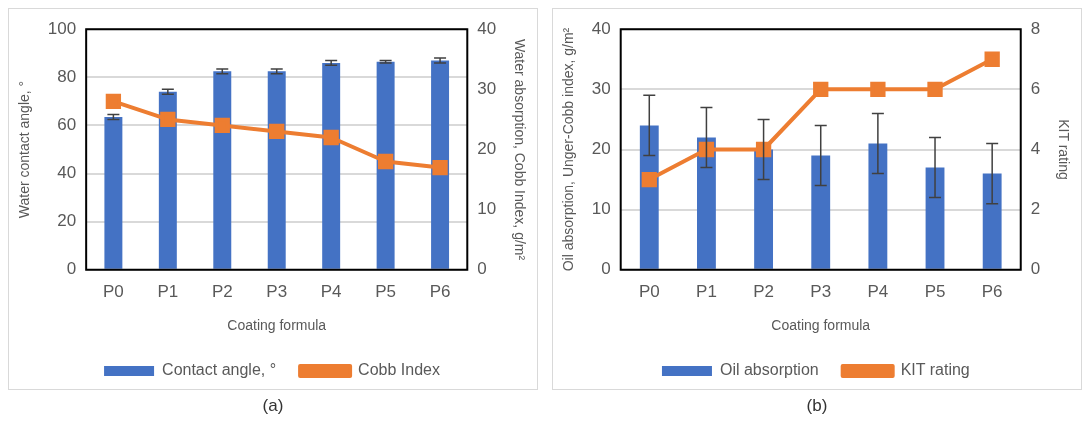  What do you see at coordinates (1063, 149) in the screenshot?
I see `y2-axis-title: KIT rating` at bounding box center [1063, 149].